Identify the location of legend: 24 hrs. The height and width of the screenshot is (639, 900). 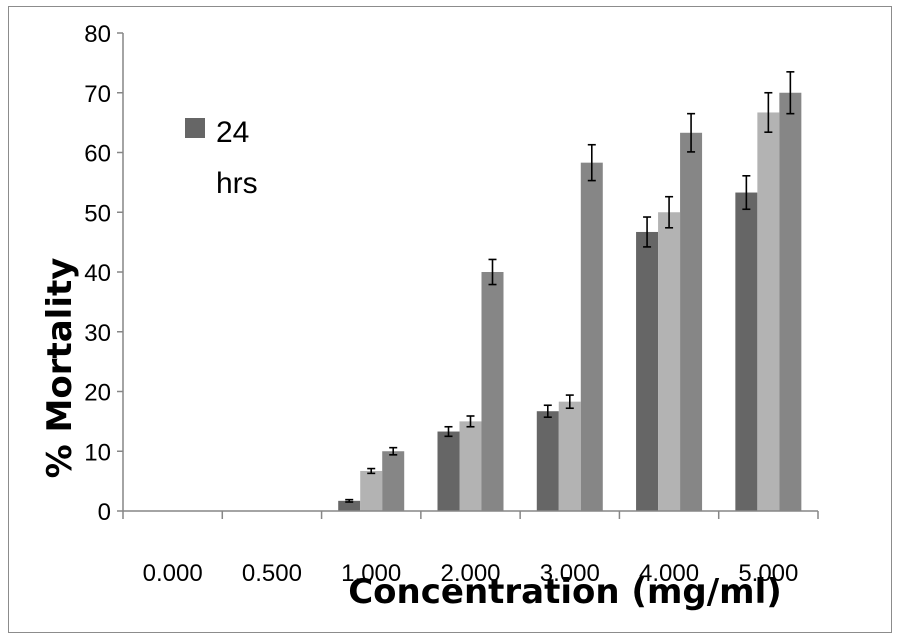
(221, 158).